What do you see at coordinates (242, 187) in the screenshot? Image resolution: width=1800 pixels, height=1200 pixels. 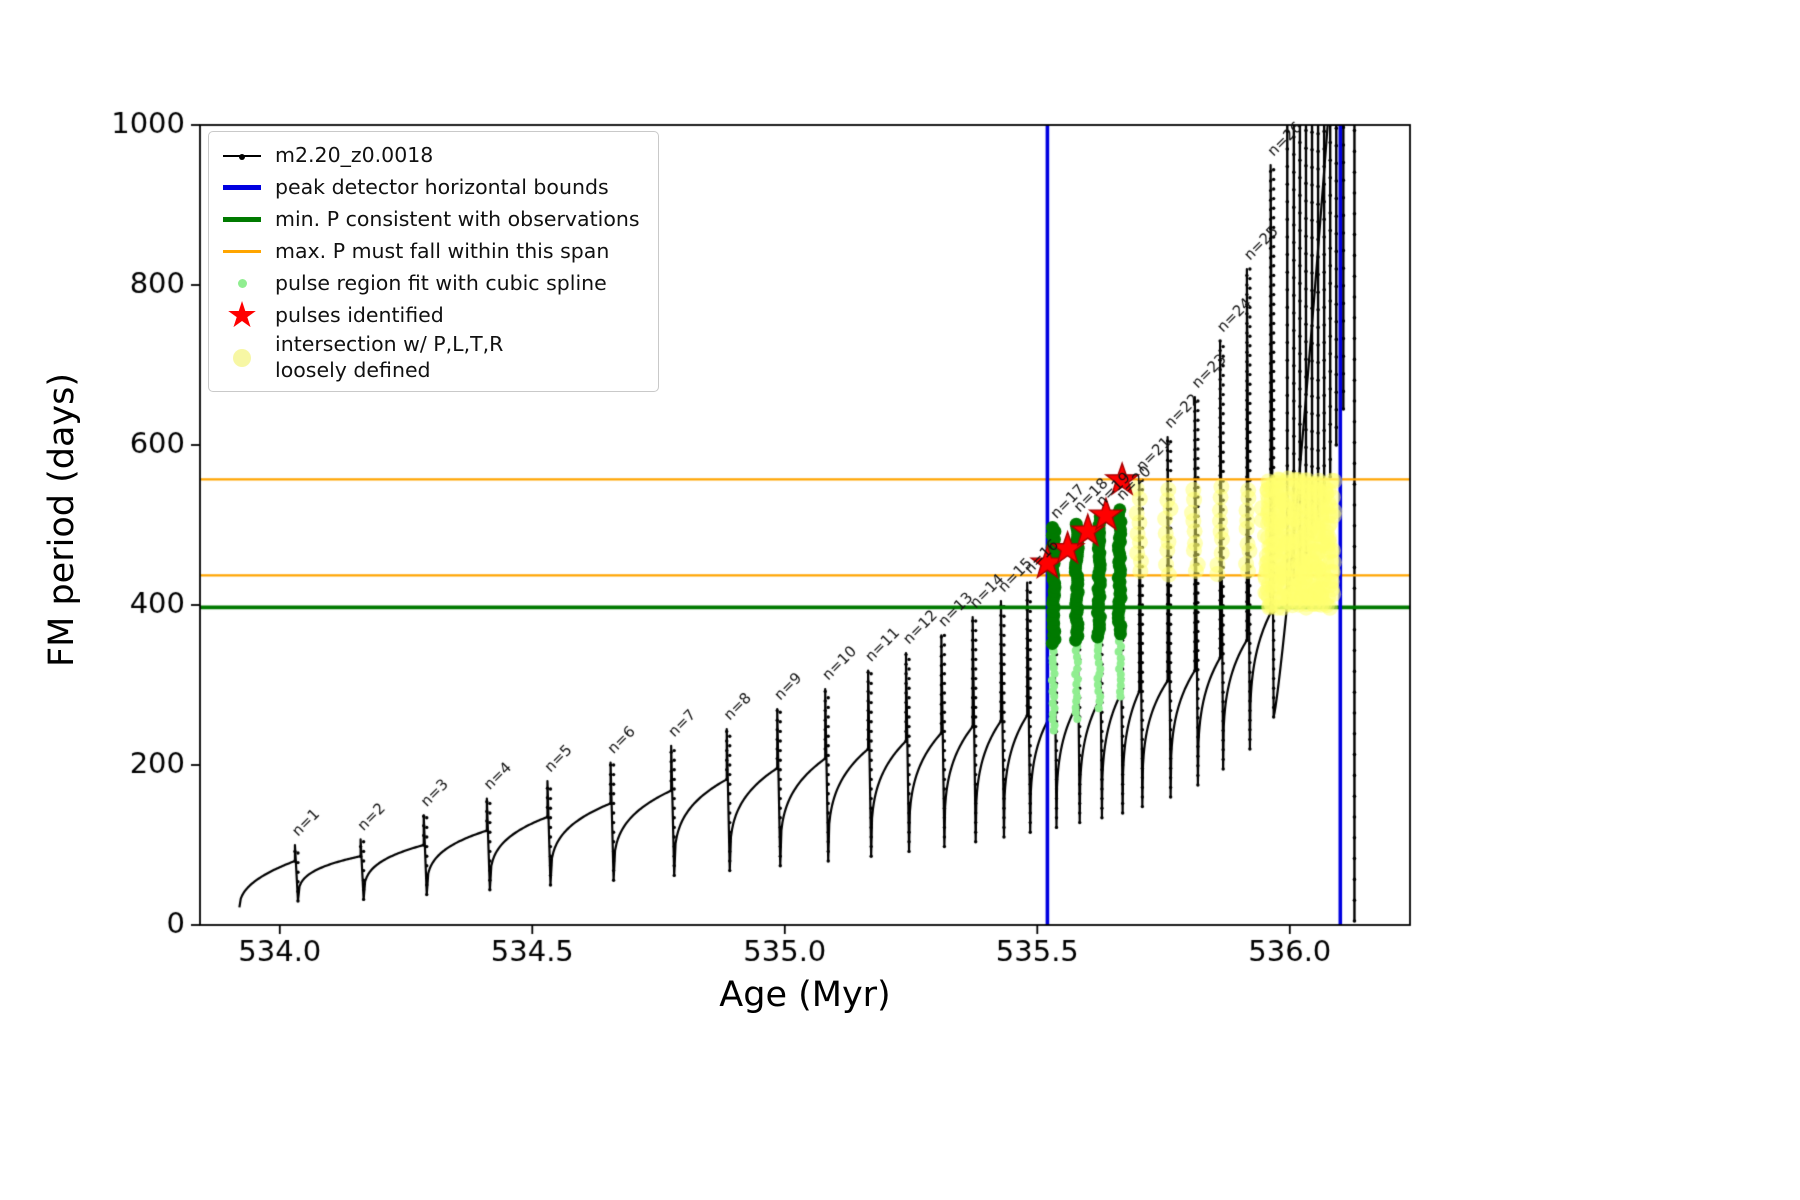 I see `legend-marker-blue-line-icon` at bounding box center [242, 187].